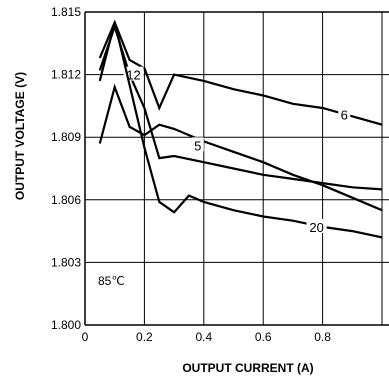  Describe the element at coordinates (66, 75) in the screenshot. I see `y-tick-label: 1.812` at that location.